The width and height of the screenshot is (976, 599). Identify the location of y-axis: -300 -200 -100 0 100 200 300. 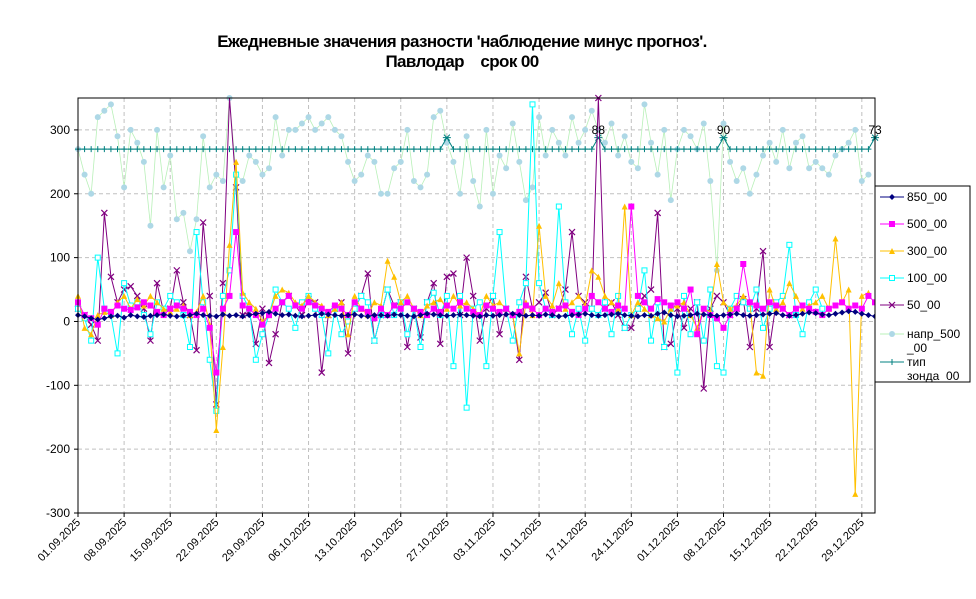
(62, 321).